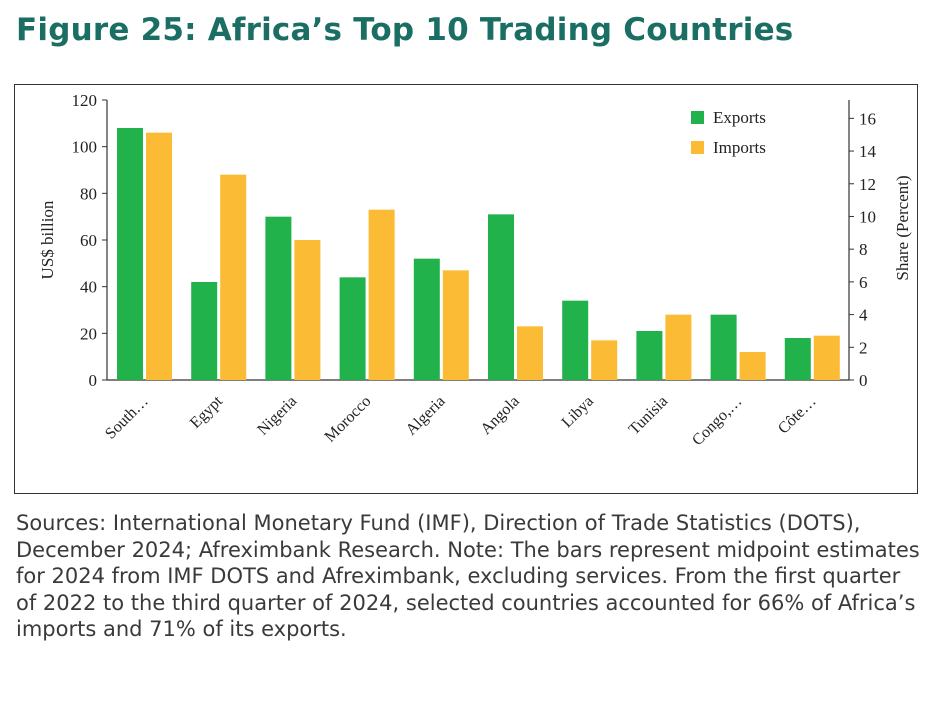  What do you see at coordinates (863, 347) in the screenshot?
I see `y2-tick-label: 2` at bounding box center [863, 347].